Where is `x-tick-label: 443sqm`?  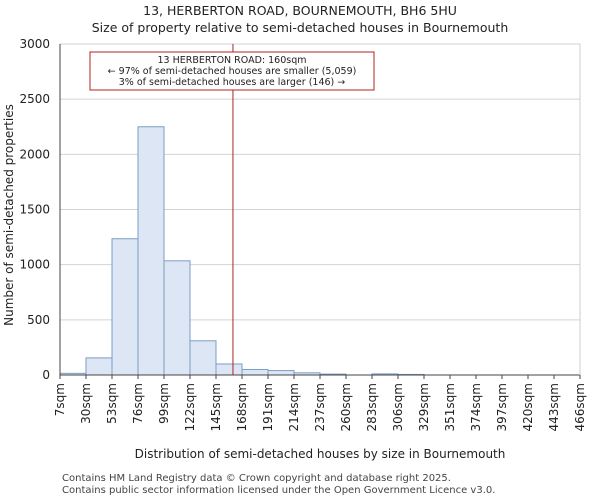 x-tick-label: 443sqm is located at coordinates (554, 407).